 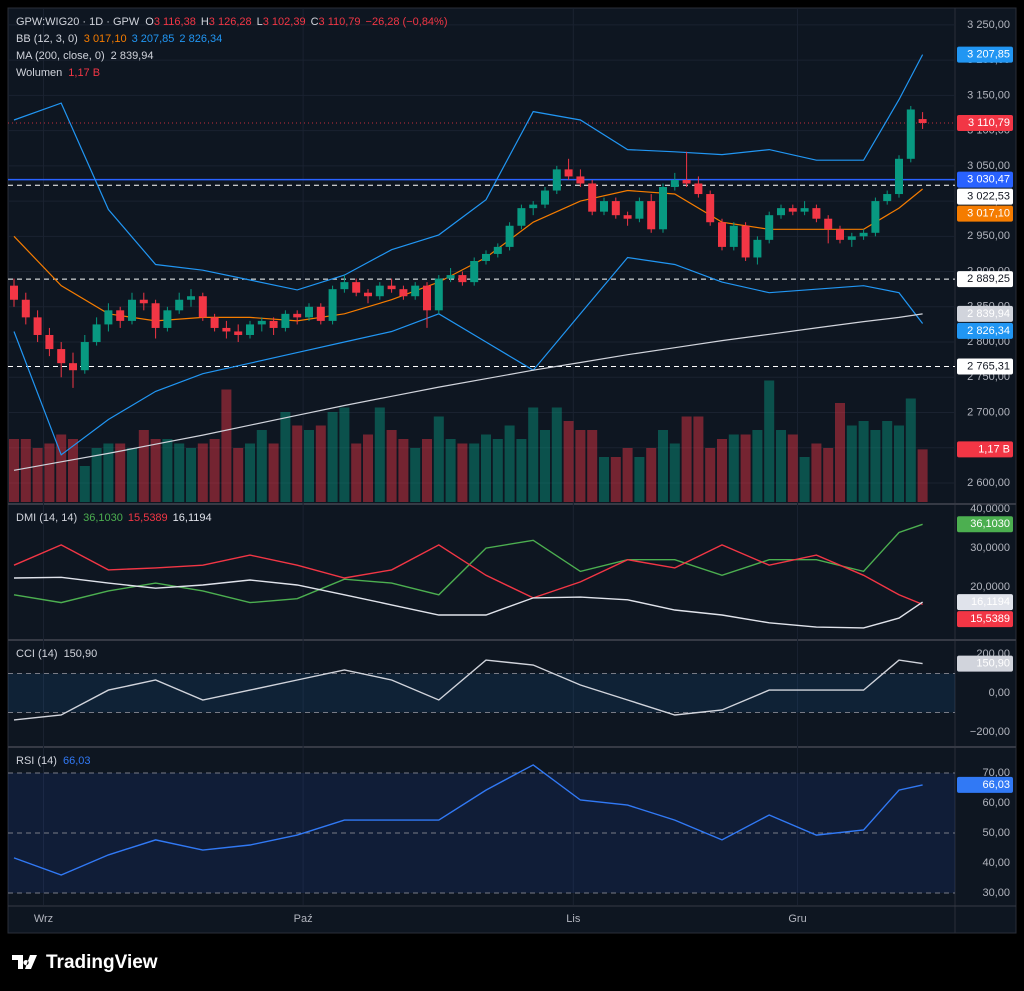 I want to click on axis-label: 3 110,79, so click(x=989, y=123).